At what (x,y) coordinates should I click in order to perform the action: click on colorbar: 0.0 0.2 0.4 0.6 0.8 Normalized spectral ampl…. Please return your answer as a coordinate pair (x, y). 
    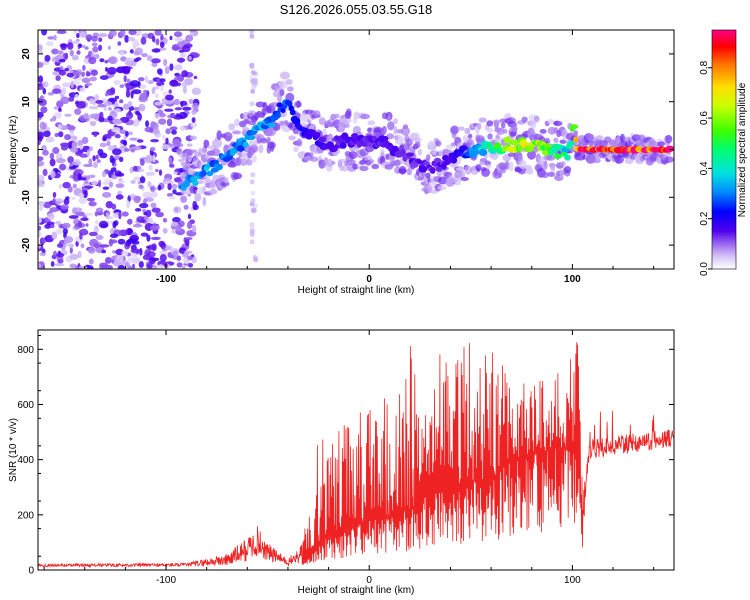
    Looking at the image, I should click on (723, 152).